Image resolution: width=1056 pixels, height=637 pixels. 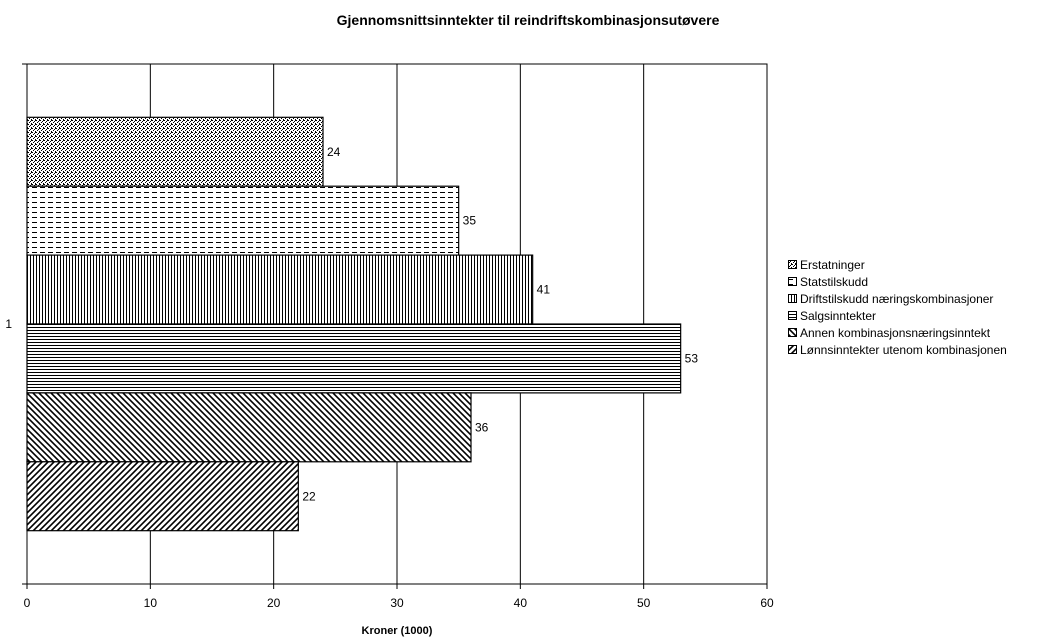 What do you see at coordinates (521, 603) in the screenshot?
I see `x-tick-label-40: 40` at bounding box center [521, 603].